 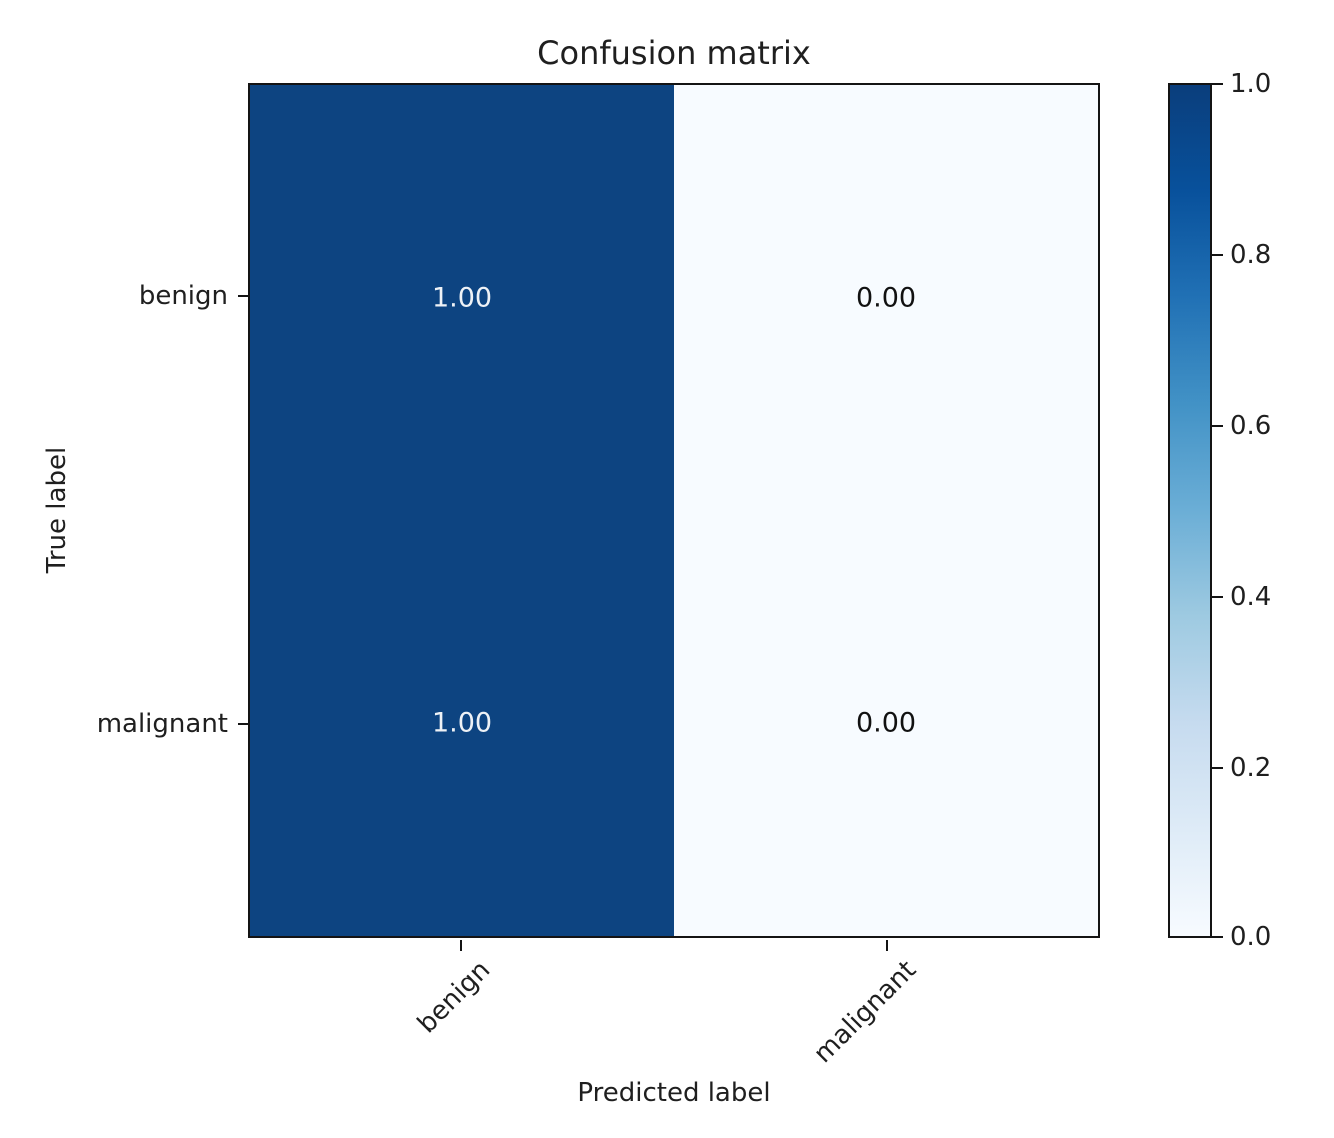 I want to click on colorbar-tick-label-0.4: 0.4, so click(x=1251, y=597).